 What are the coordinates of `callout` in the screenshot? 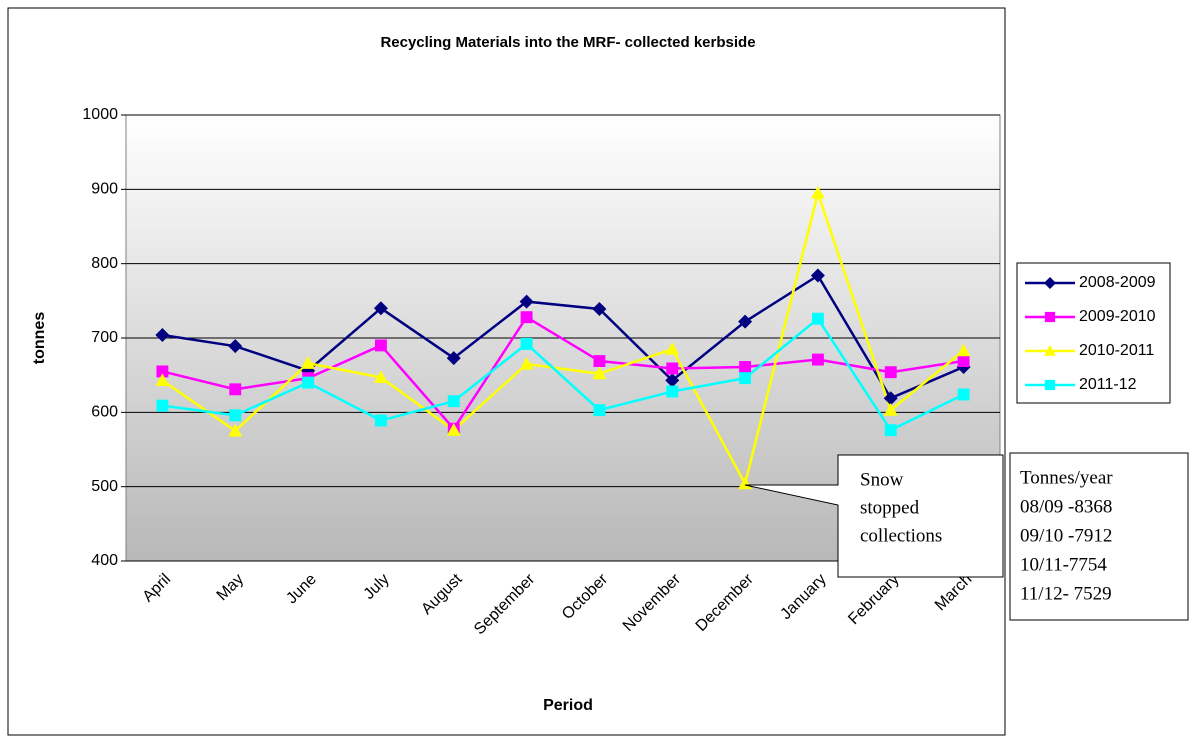 It's located at (874, 516).